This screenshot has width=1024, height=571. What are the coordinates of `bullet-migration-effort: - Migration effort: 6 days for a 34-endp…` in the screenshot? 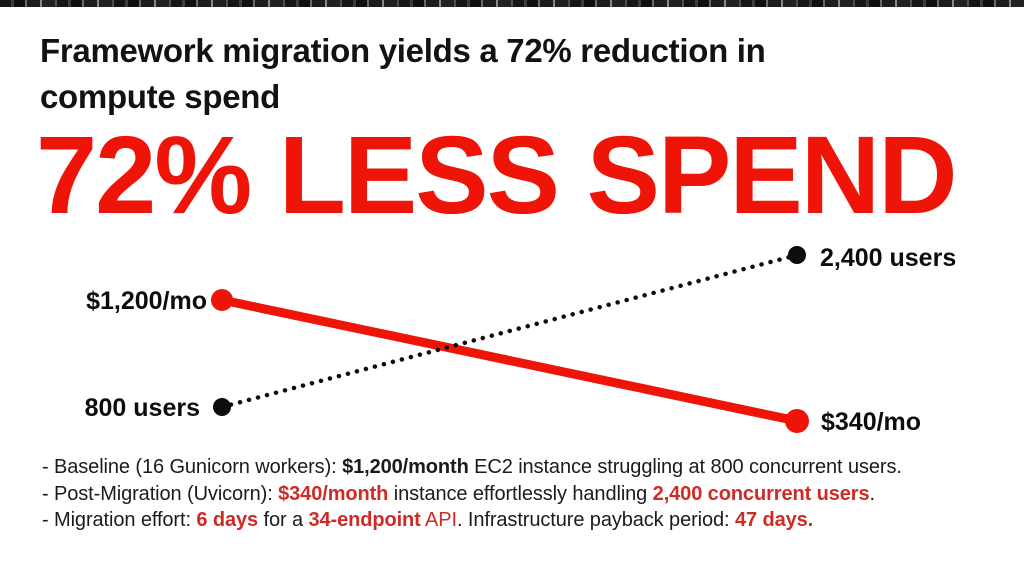 It's located at (522, 520).